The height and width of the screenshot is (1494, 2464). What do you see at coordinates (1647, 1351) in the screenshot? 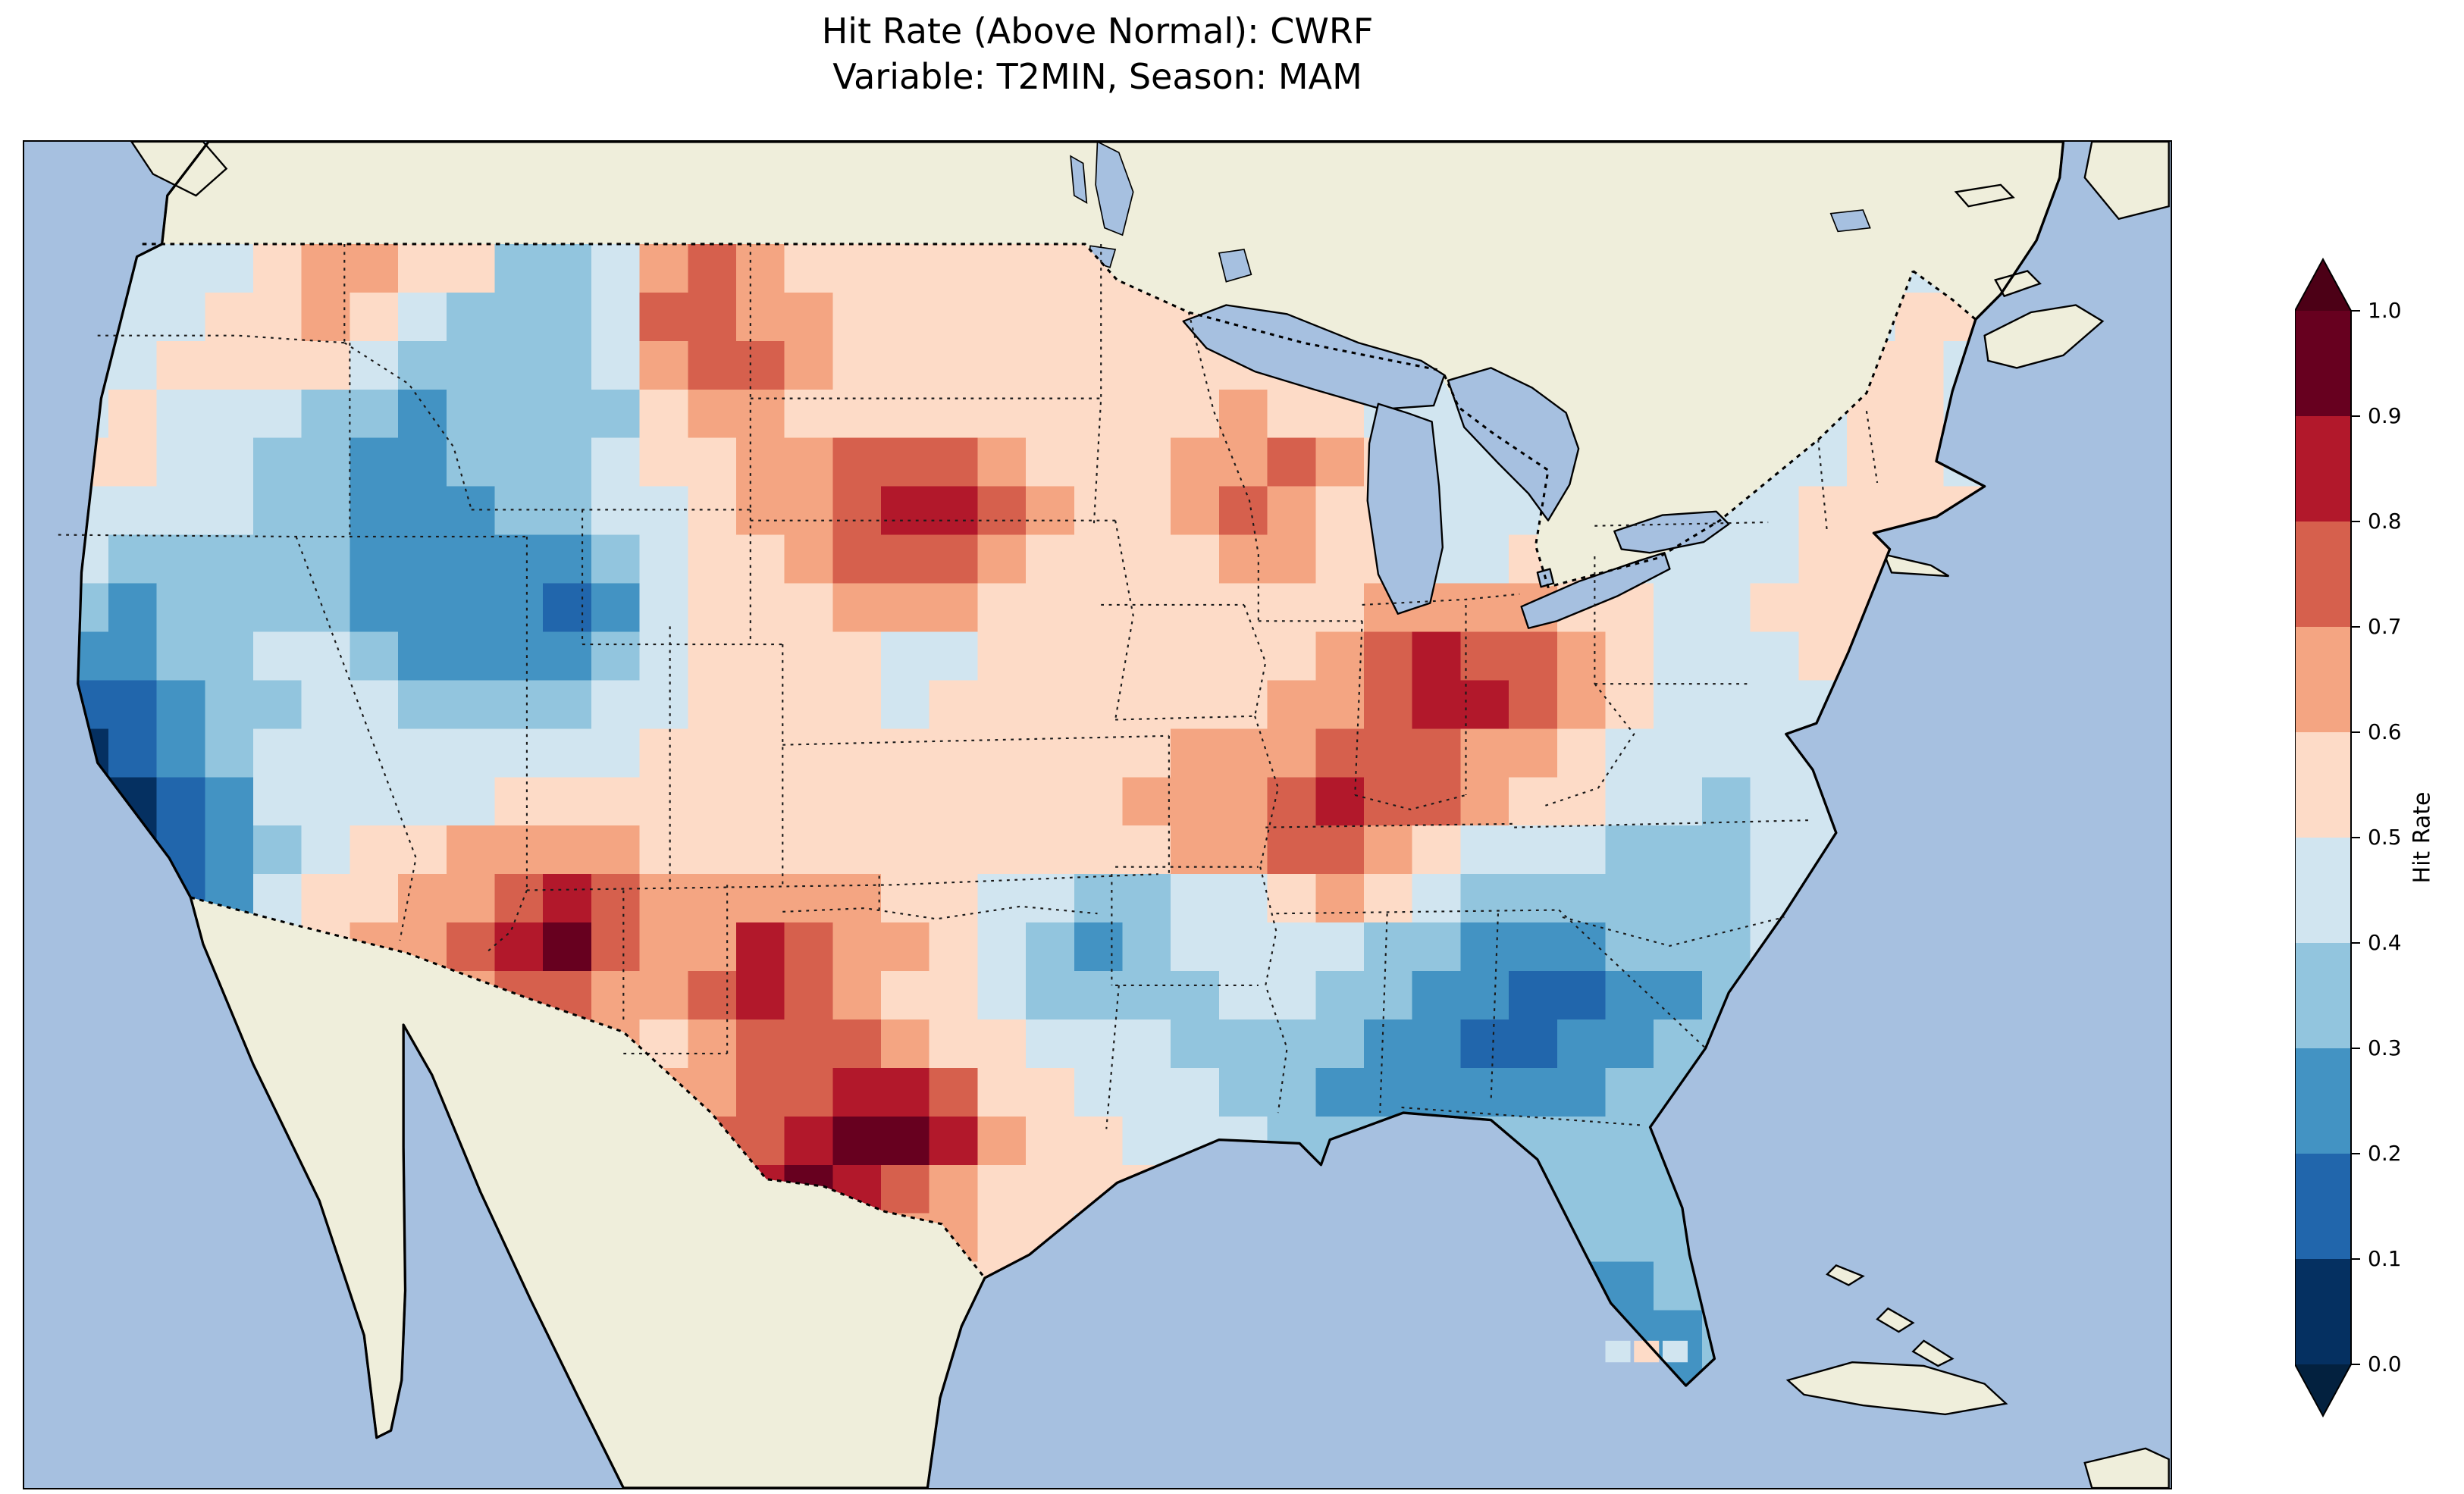
I see `stray-cells` at bounding box center [1647, 1351].